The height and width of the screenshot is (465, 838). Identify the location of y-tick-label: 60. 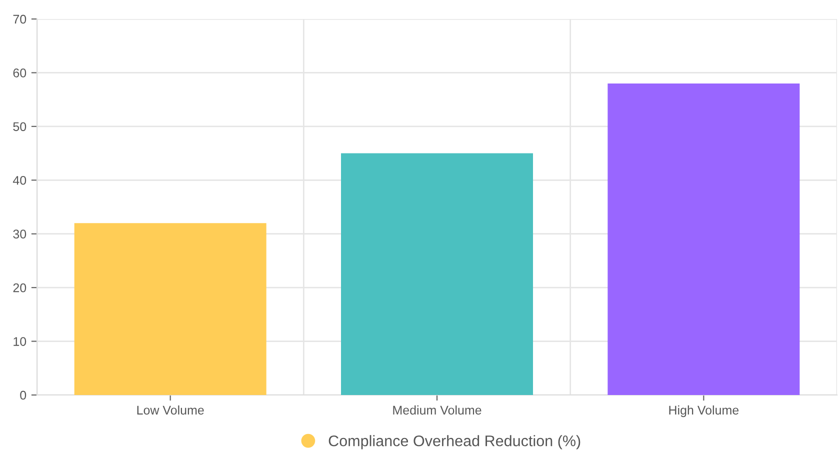
(19, 73).